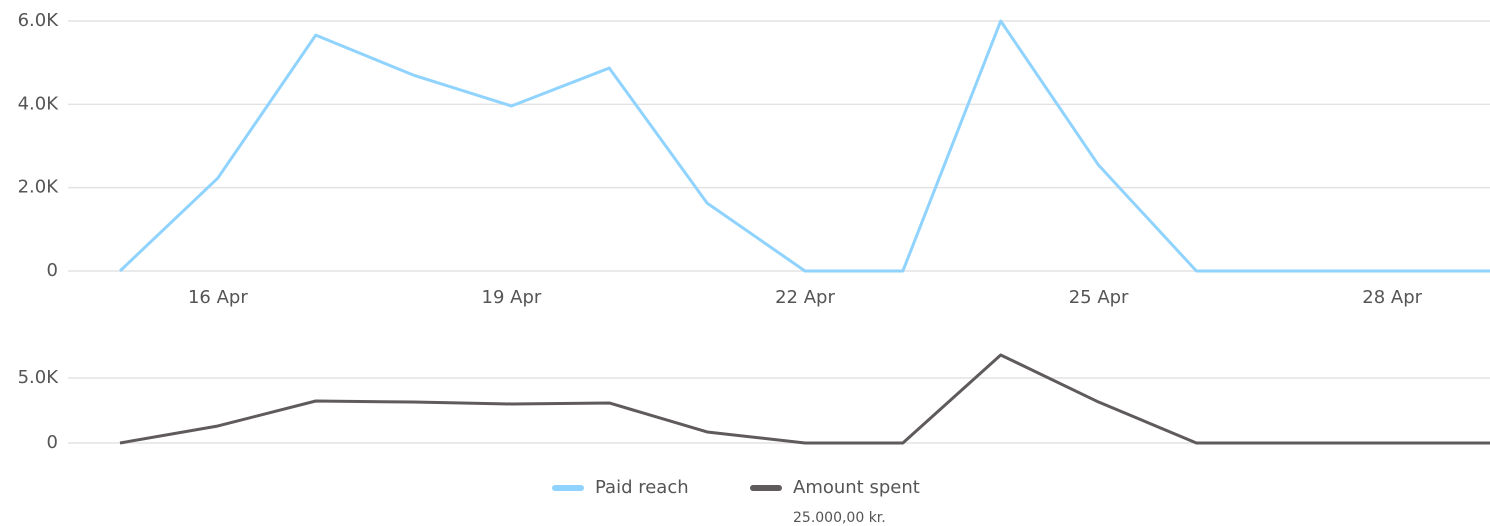 The width and height of the screenshot is (1490, 526). Describe the element at coordinates (218, 297) in the screenshot. I see `x-tick-label: 16 Apr` at that location.